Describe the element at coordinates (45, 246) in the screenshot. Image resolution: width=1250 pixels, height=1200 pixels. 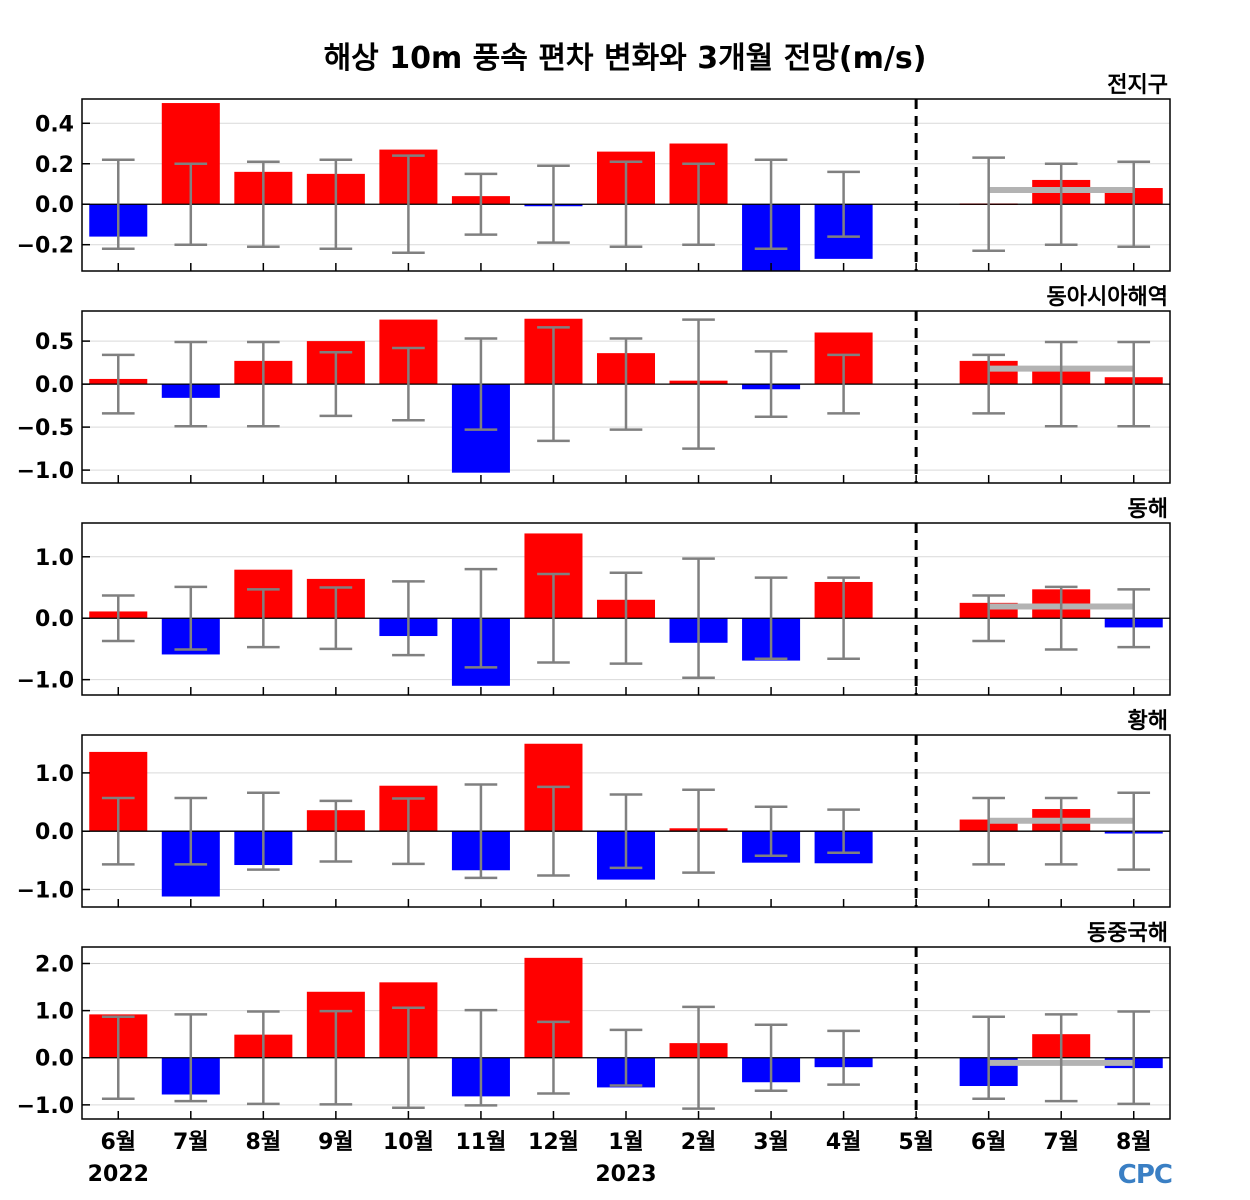
I see `panel-1-y-tick-label: −0.2` at that location.